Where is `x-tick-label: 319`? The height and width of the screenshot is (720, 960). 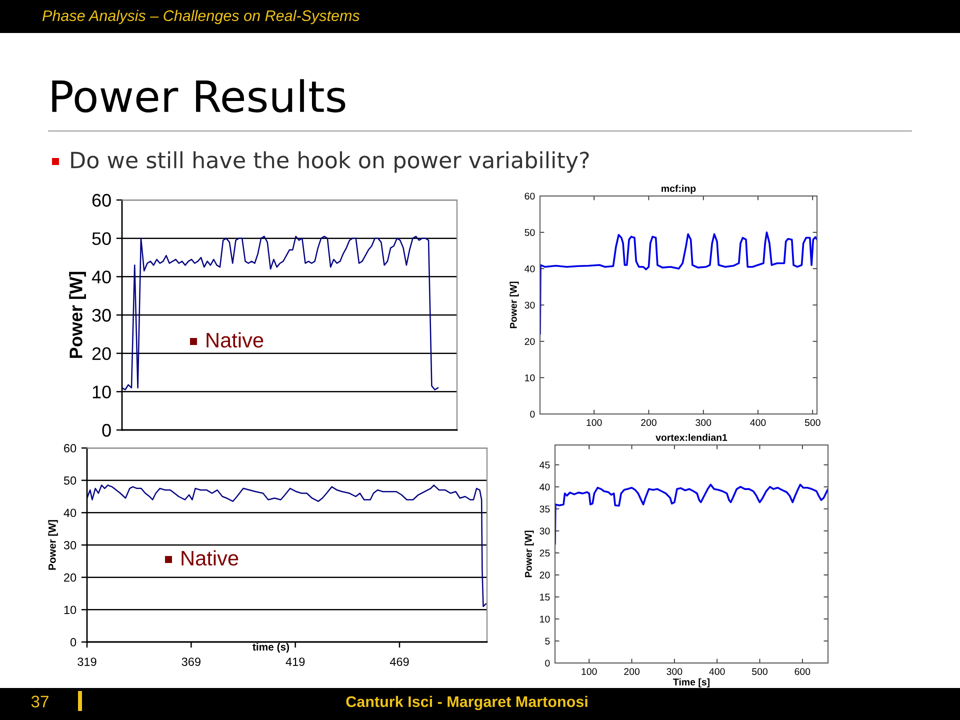 x-tick-label: 319 is located at coordinates (87, 662).